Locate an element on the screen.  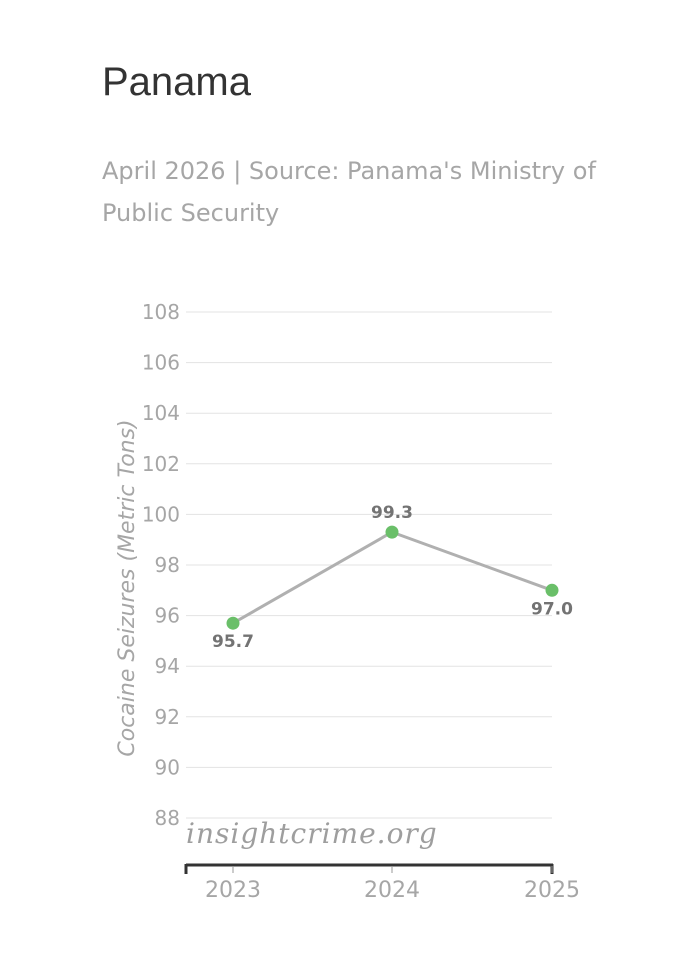
series-polyline is located at coordinates (392, 577).